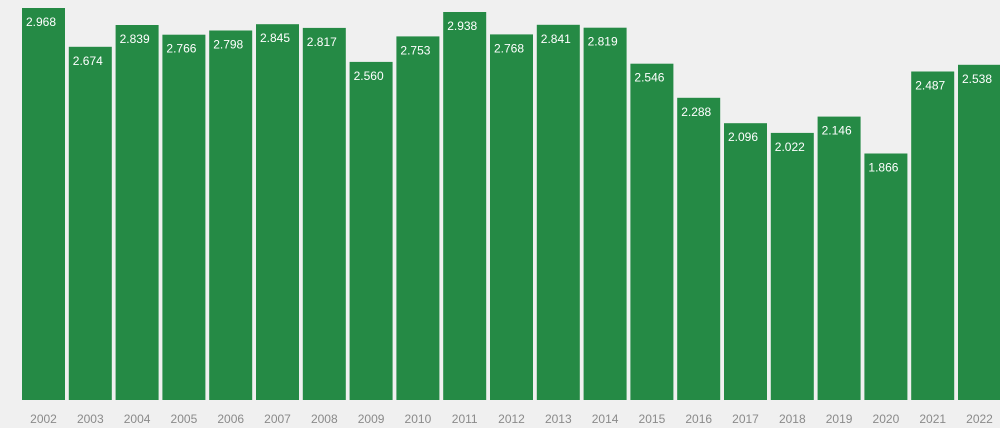 This screenshot has width=1000, height=428. I want to click on x-tick-label: 2021, so click(932, 419).